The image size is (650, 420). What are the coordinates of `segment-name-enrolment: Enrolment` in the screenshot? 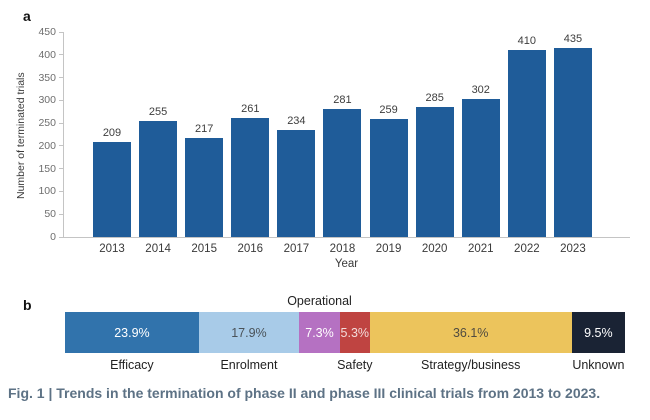 It's located at (249, 365).